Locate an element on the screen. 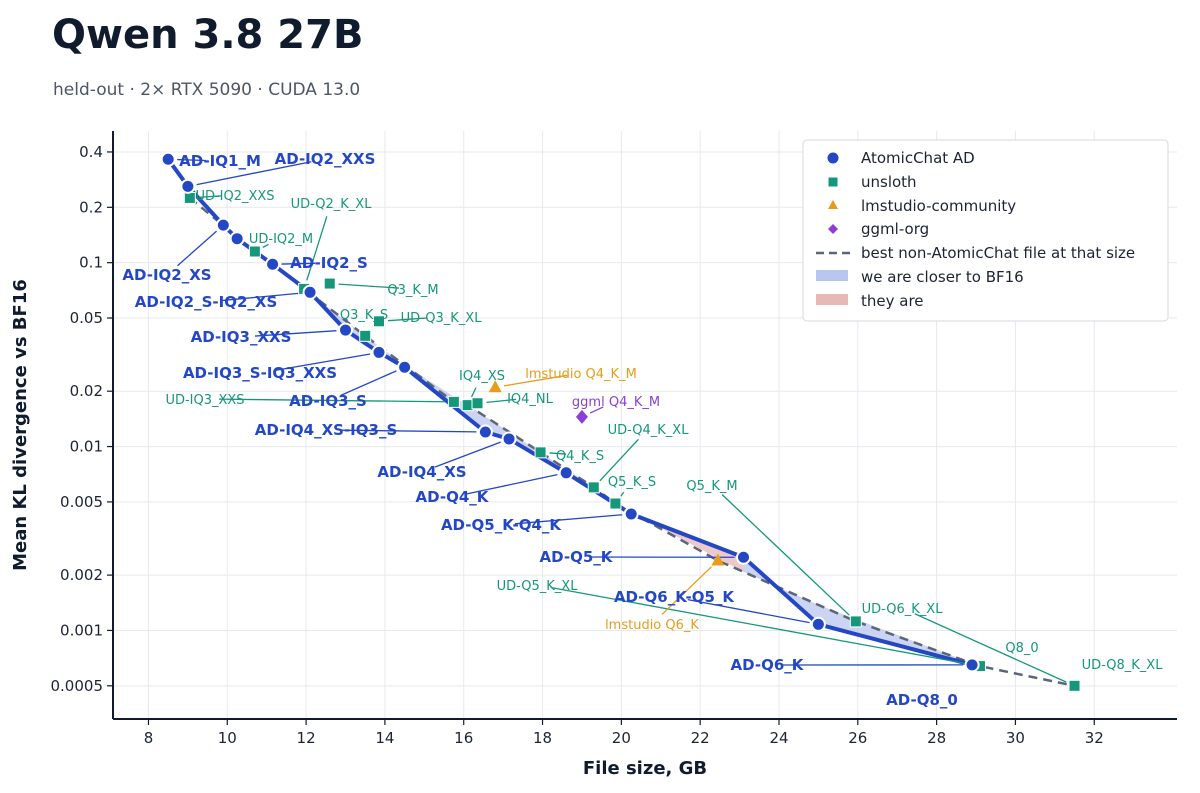 The image size is (1200, 793). legend-marker-closer is located at coordinates (832, 275).